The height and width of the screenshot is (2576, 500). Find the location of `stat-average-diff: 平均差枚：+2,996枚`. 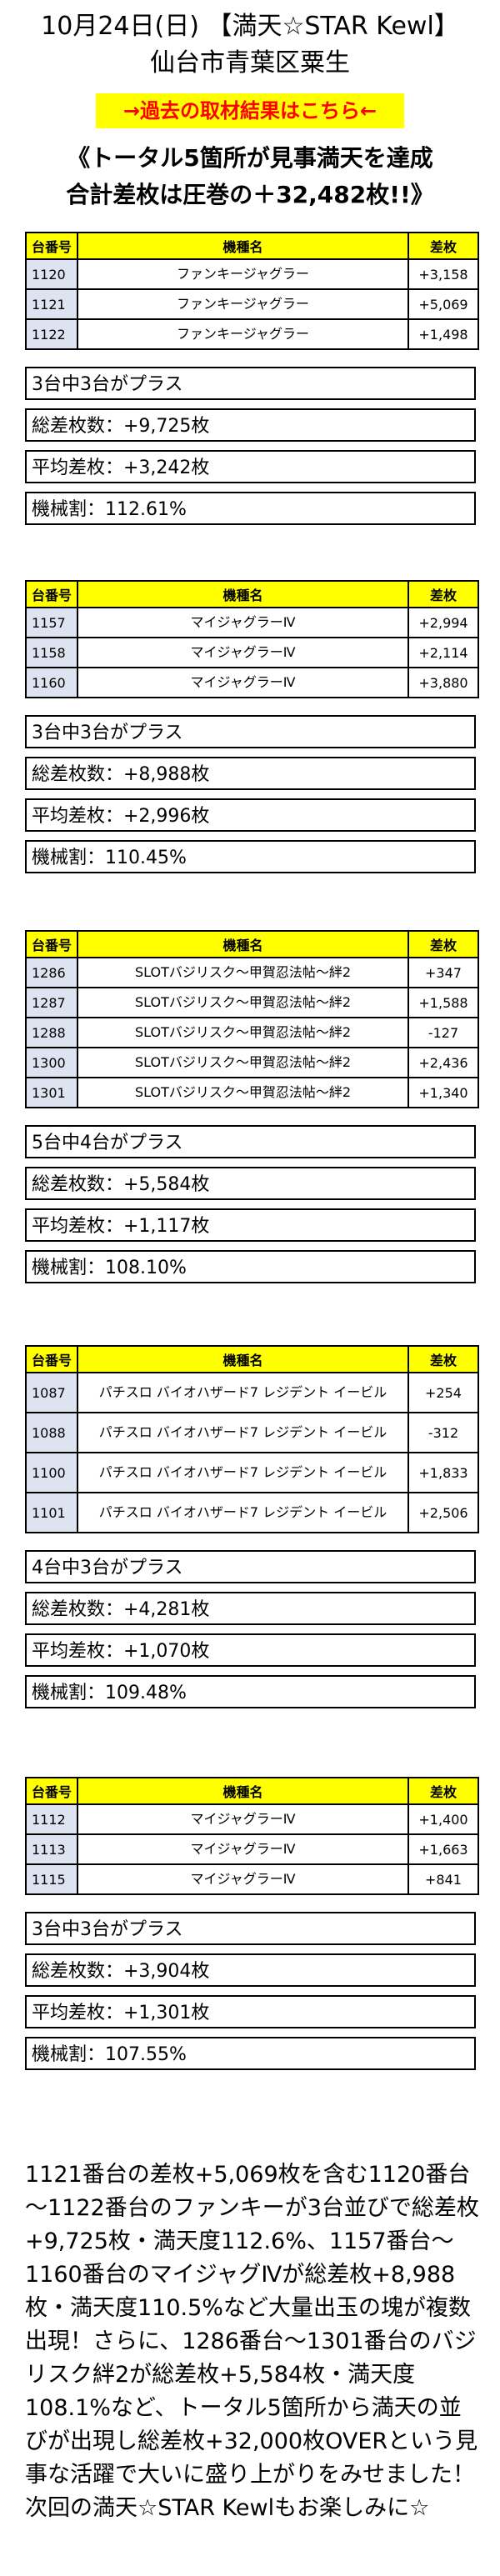

stat-average-diff: 平均差枚：+2,996枚 is located at coordinates (250, 815).